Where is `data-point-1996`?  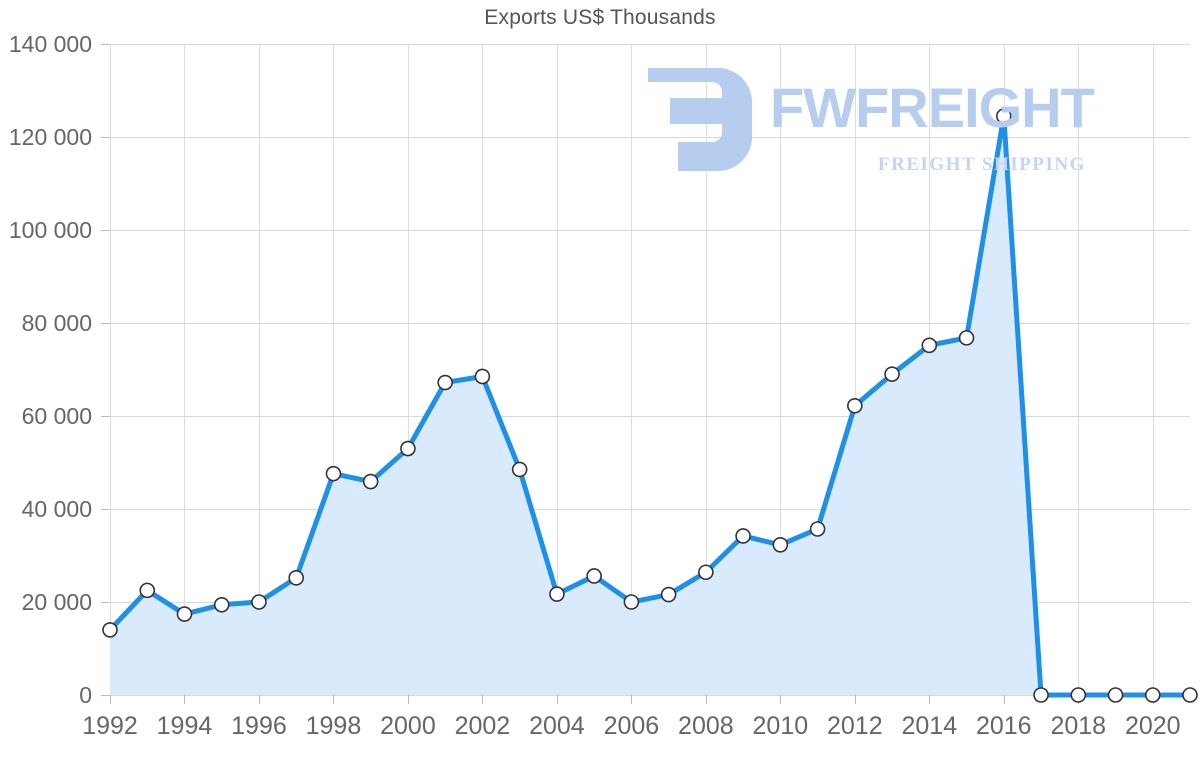 data-point-1996 is located at coordinates (259, 602).